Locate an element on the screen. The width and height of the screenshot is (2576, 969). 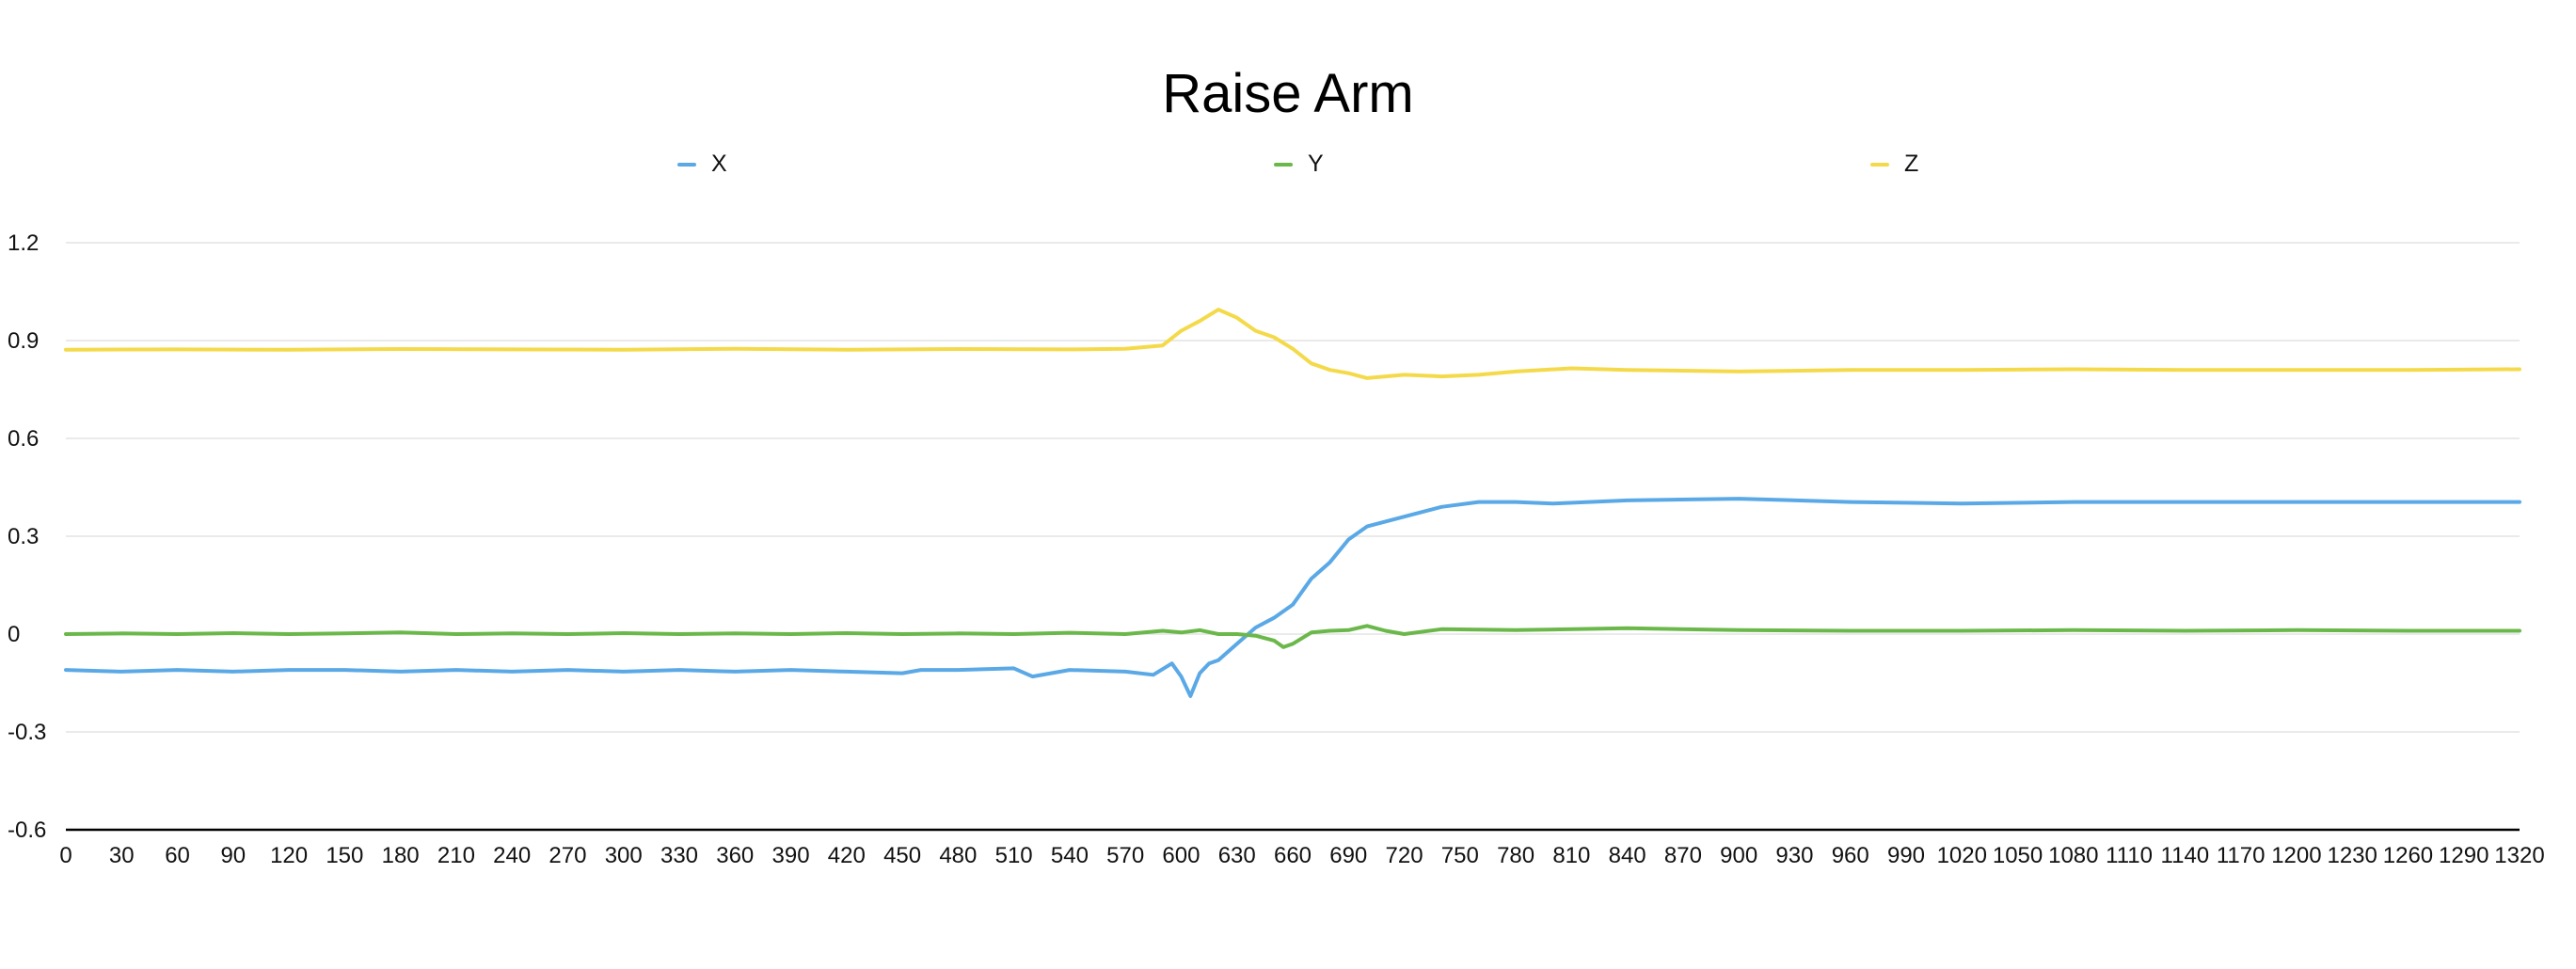
x-tick-label: 1020 is located at coordinates (1962, 855).